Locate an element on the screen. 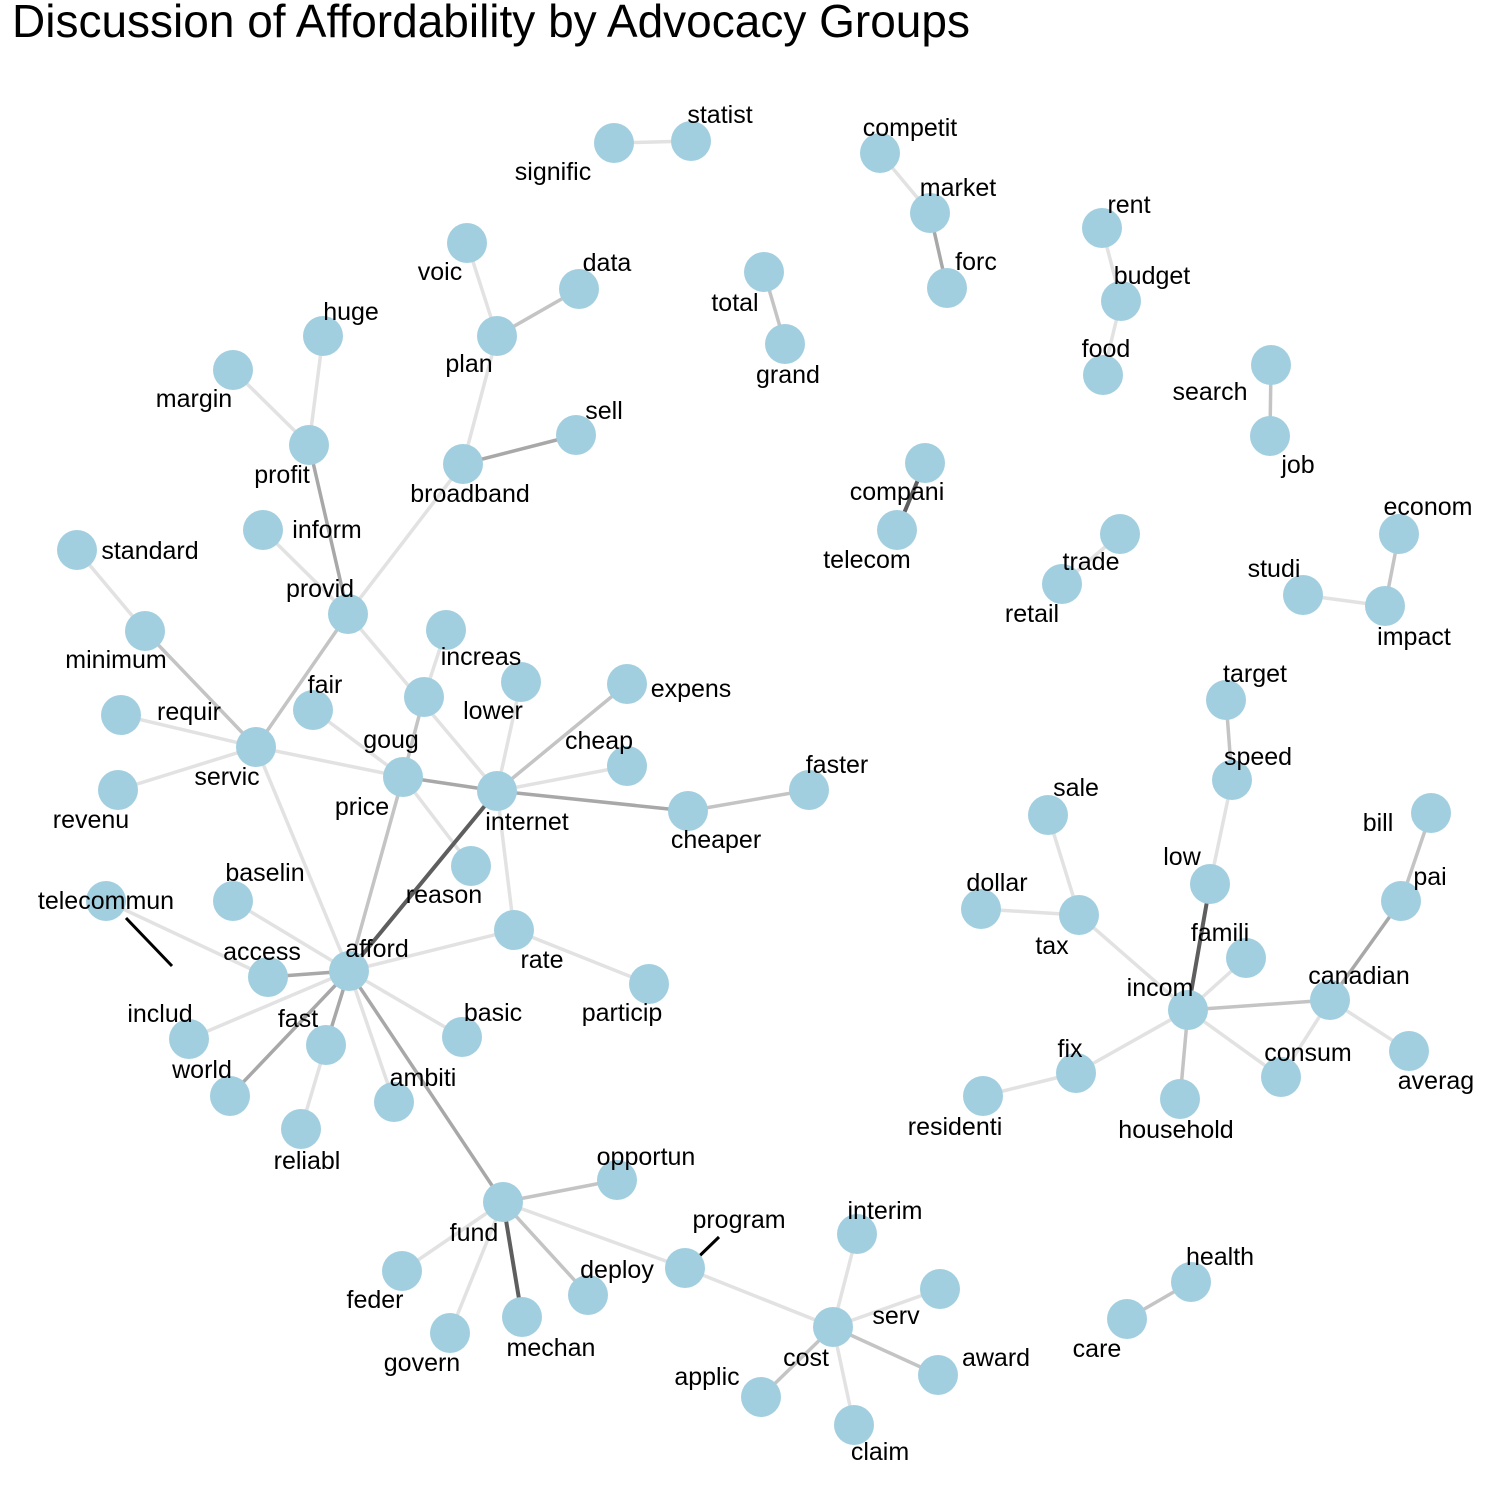 The image size is (1500, 1500). node-health is located at coordinates (1191, 1282).